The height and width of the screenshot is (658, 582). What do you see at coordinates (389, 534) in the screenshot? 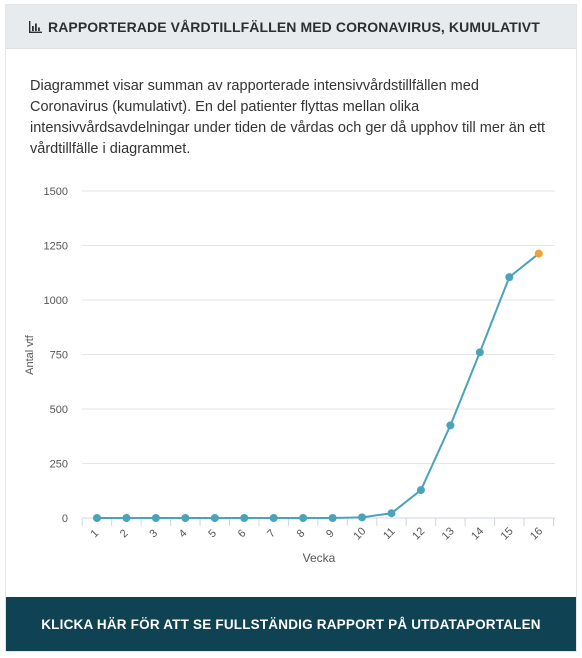
I see `x-tick-label: 11` at bounding box center [389, 534].